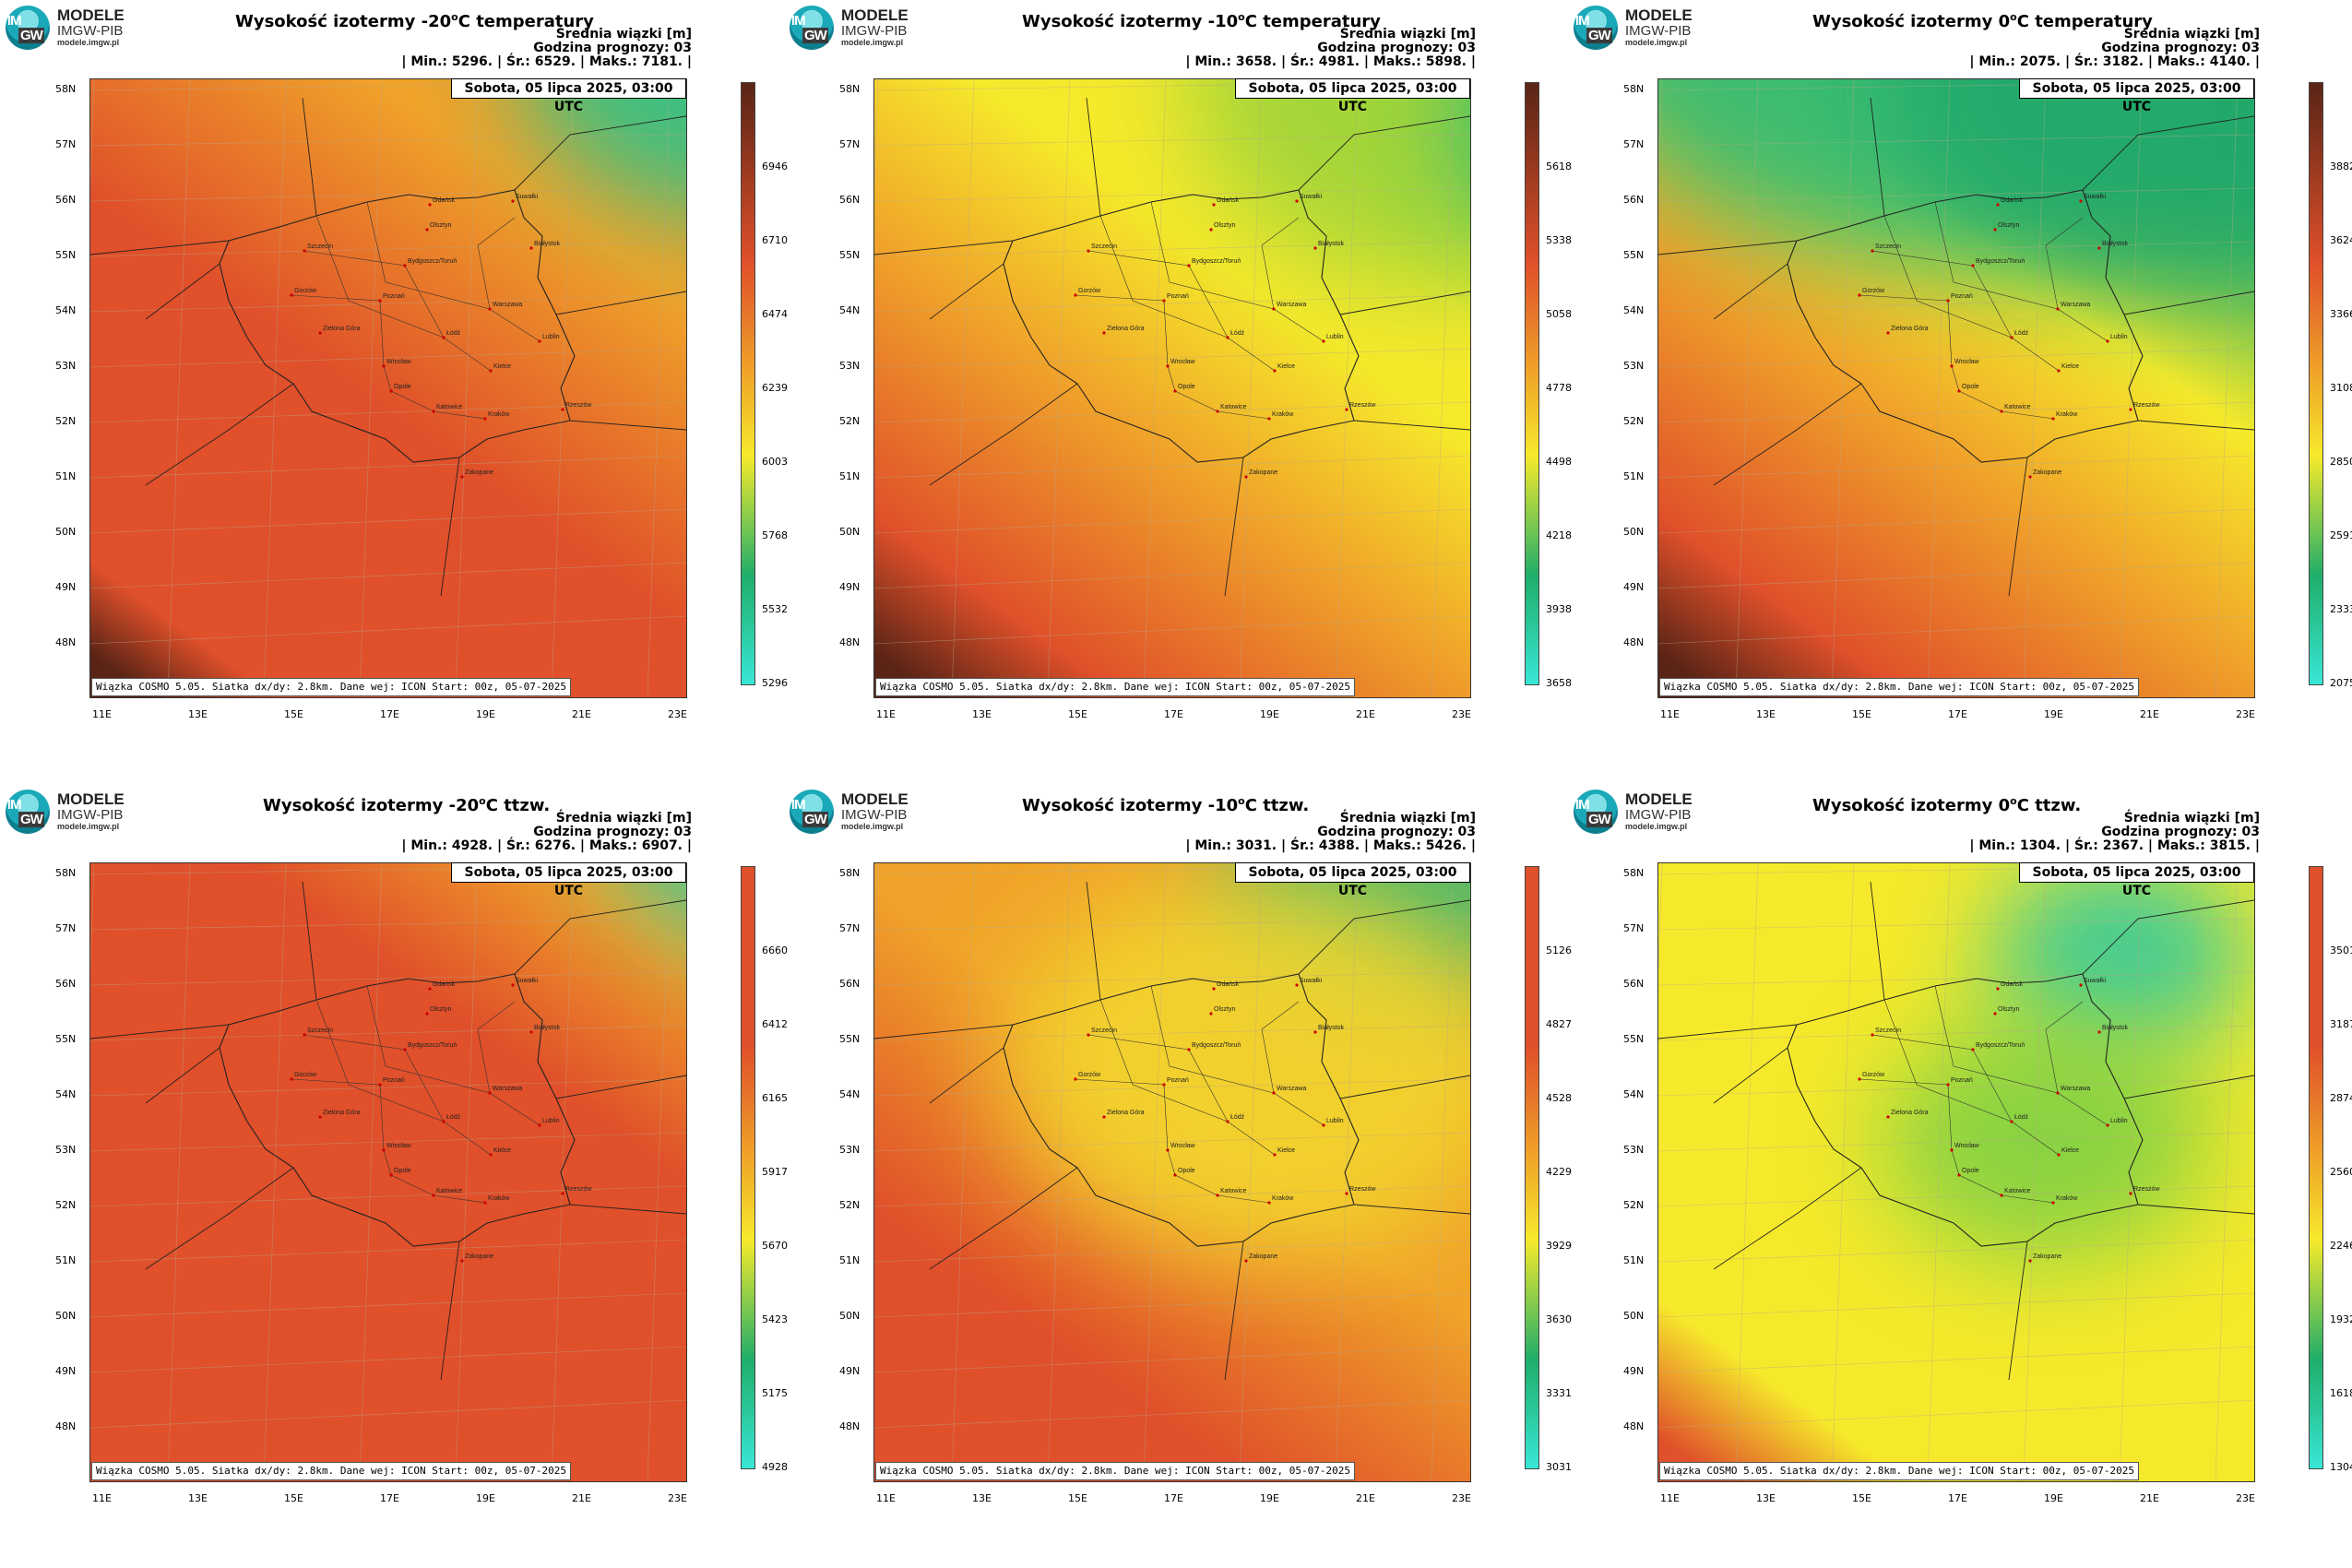 The width and height of the screenshot is (2352, 1568). What do you see at coordinates (1077, 714) in the screenshot?
I see `lon-label: 15E` at bounding box center [1077, 714].